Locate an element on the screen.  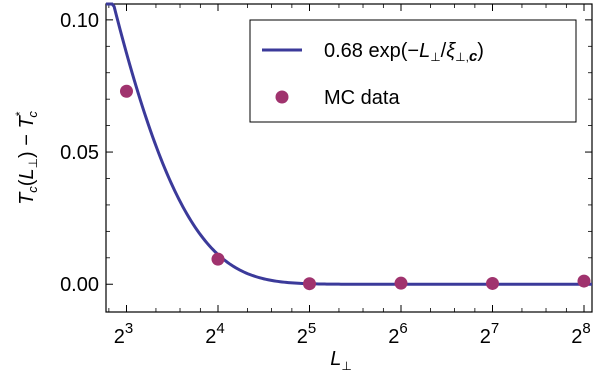
legend-entry-fit: 0.68 exp(−L⊥/ξ⊥,c) is located at coordinates (404, 52).